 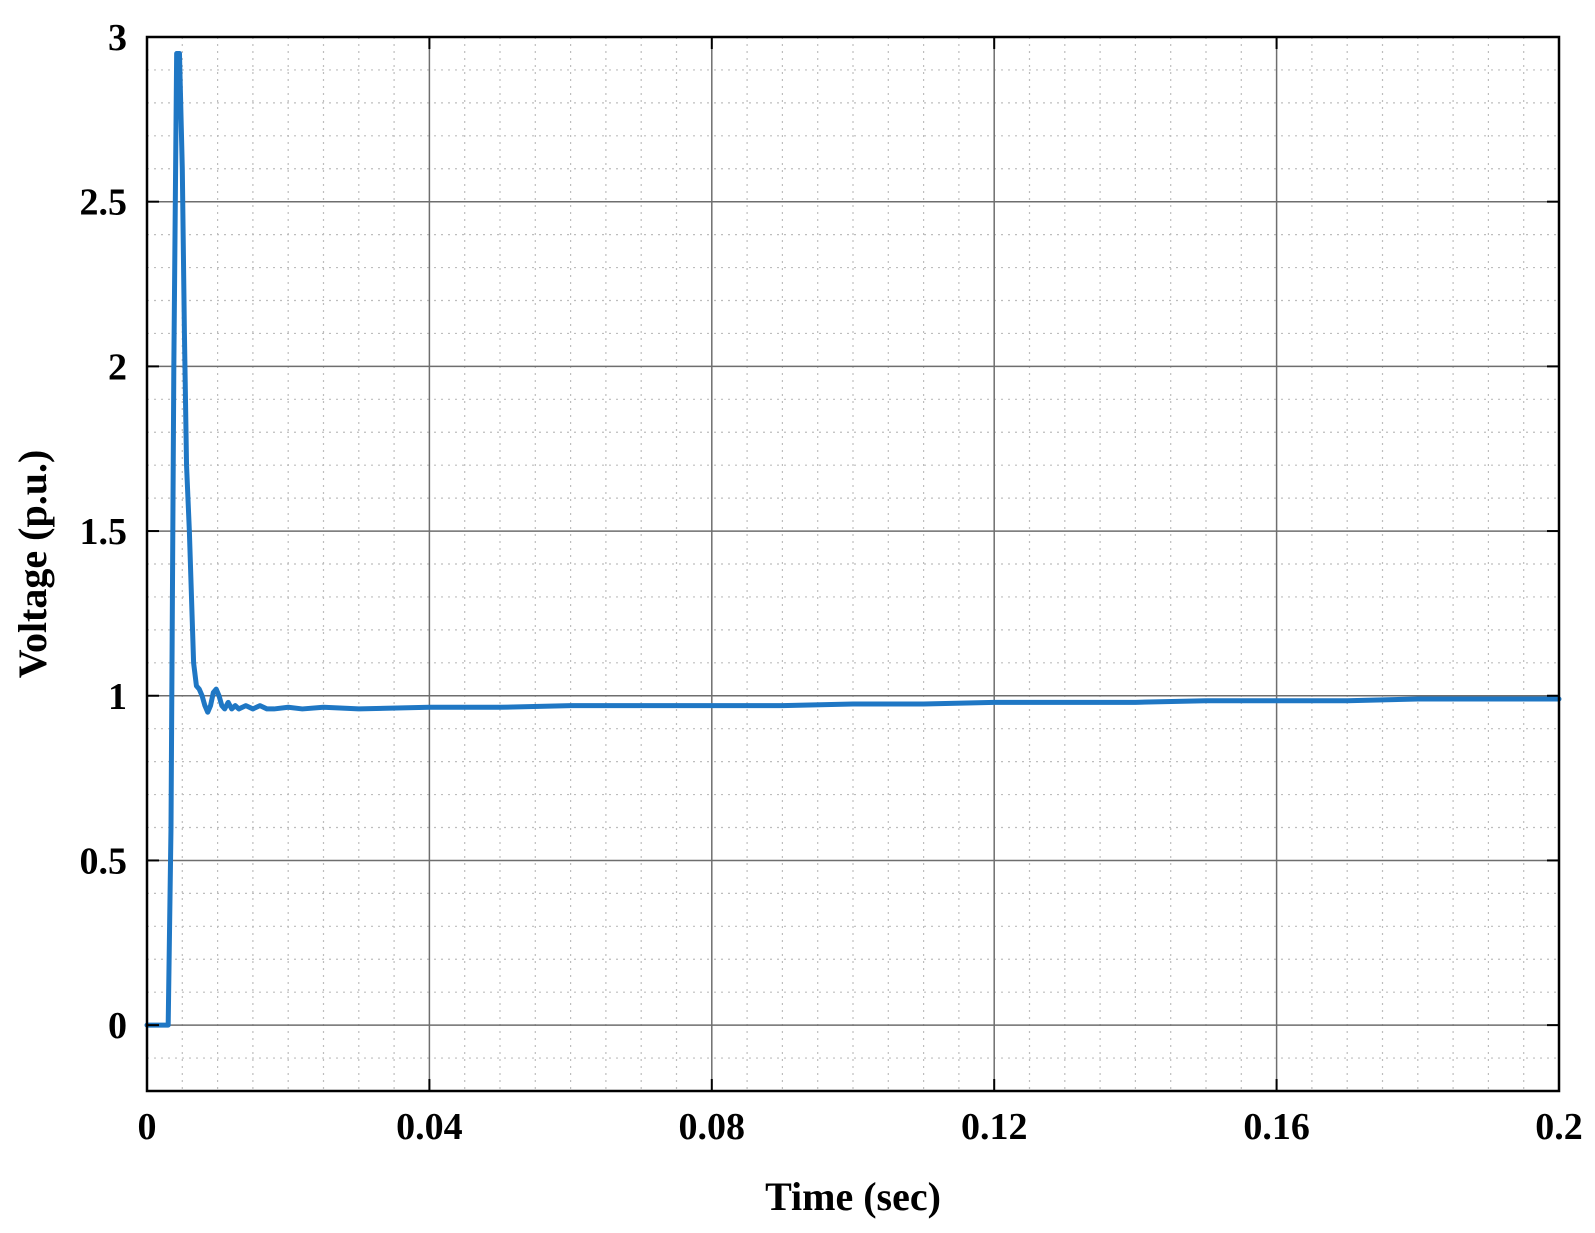 What do you see at coordinates (712, 1127) in the screenshot?
I see `x-tick-label: 0.08` at bounding box center [712, 1127].